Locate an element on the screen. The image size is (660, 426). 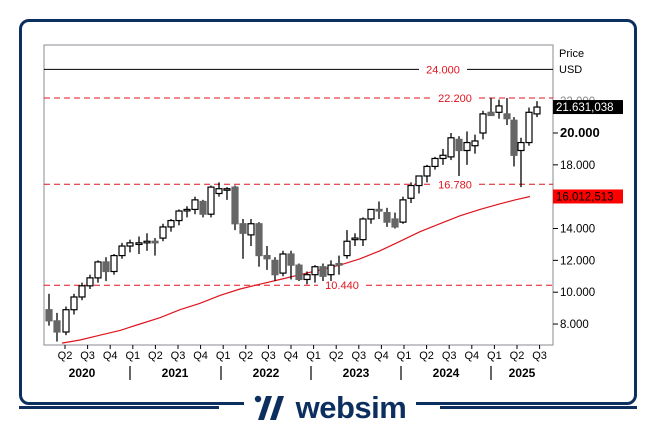
last-price-tag is located at coordinates (588, 107).